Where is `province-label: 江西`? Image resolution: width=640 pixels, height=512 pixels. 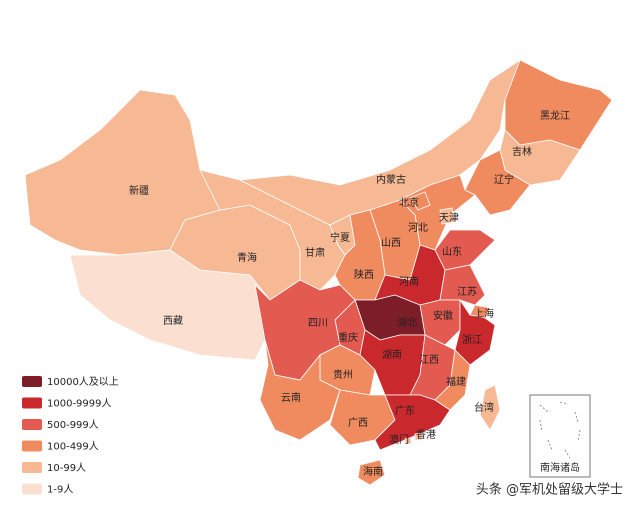
province-label: 江西 is located at coordinates (429, 360).